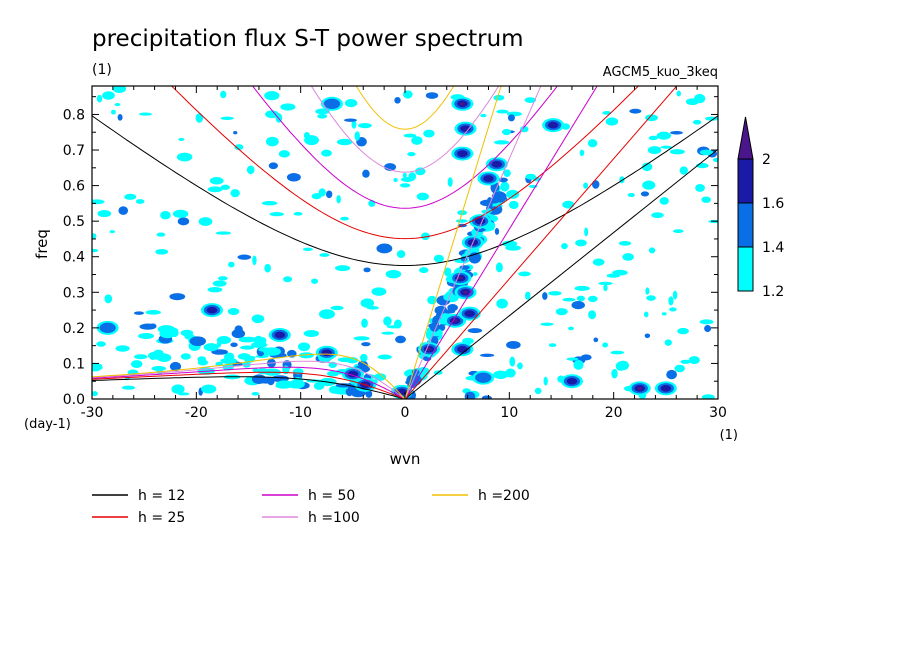 The image size is (904, 654). I want to click on y-tick-label: 0.0, so click(74, 400).